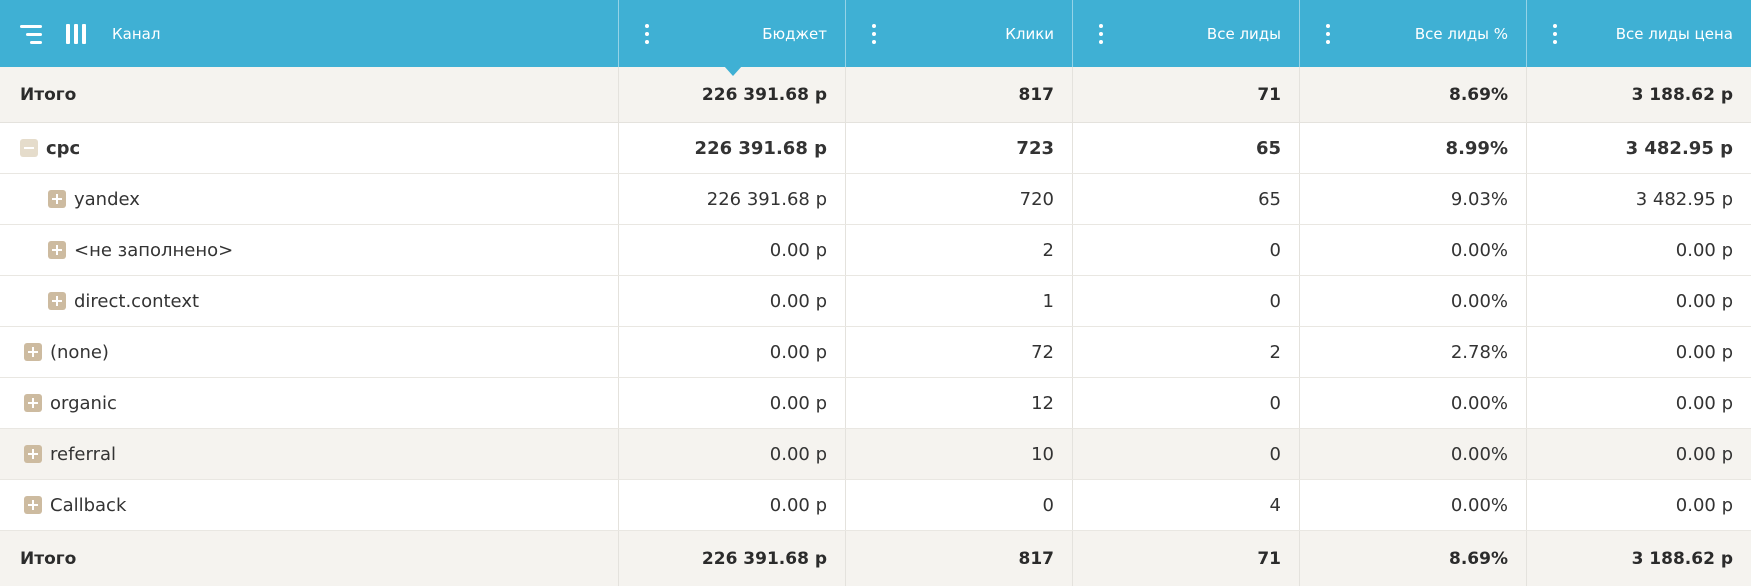 The height and width of the screenshot is (586, 1751). I want to click on row-clicks: 0, so click(959, 505).